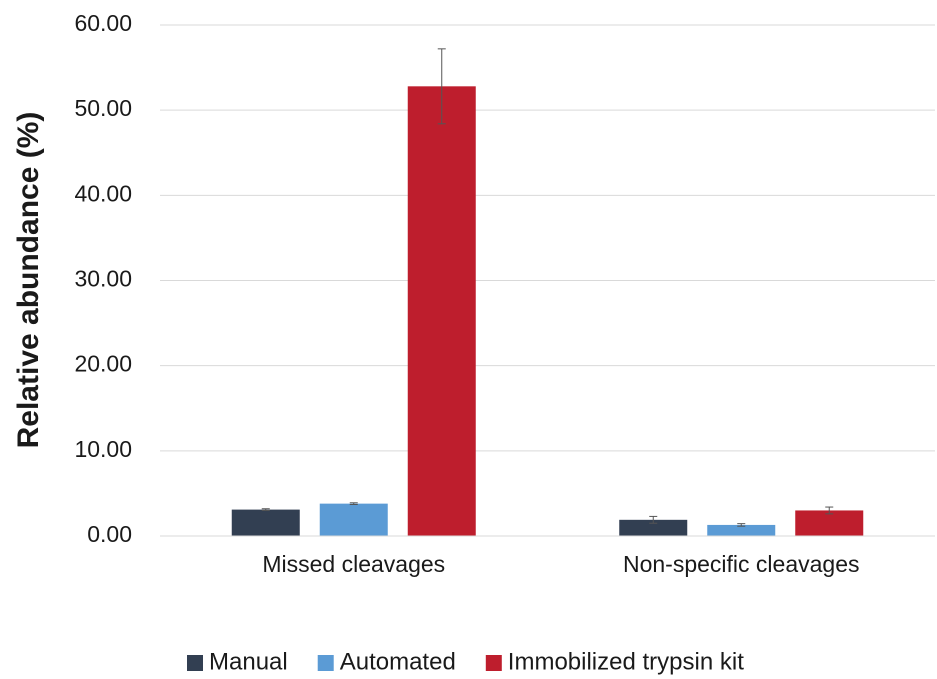 The image size is (937, 679). What do you see at coordinates (626, 661) in the screenshot?
I see `legend-label: Immobilized trypsin kit` at bounding box center [626, 661].